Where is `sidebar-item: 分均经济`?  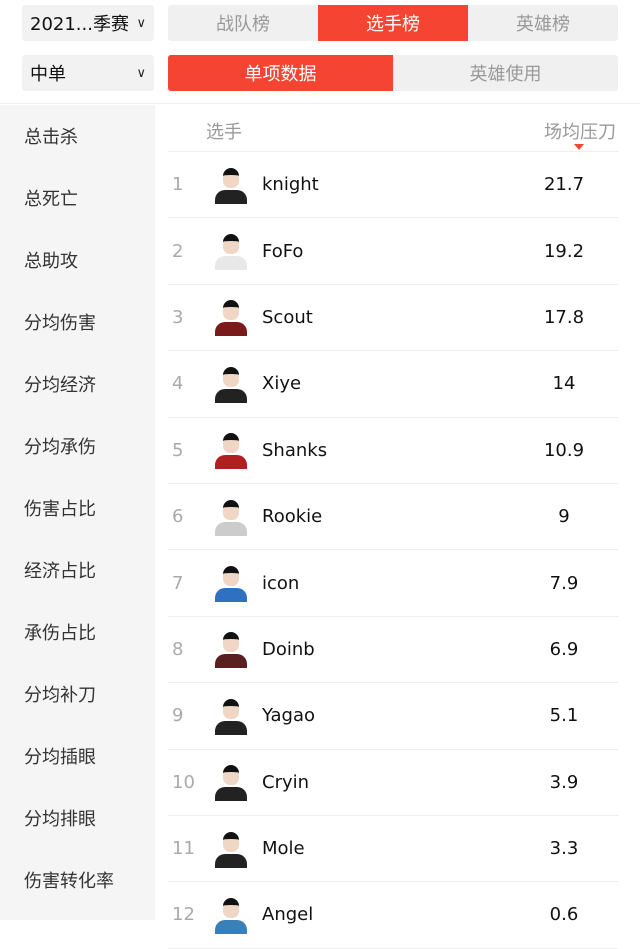
sidebar-item: 分均经济 is located at coordinates (60, 385).